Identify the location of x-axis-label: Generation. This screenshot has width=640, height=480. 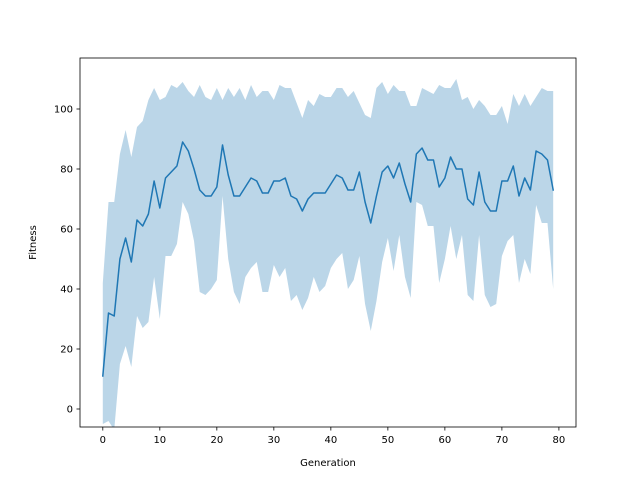
(328, 463).